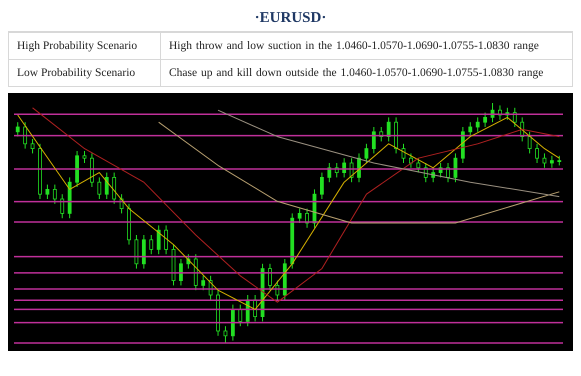 The height and width of the screenshot is (376, 581). What do you see at coordinates (290, 20) in the screenshot?
I see `chart-title: ·EURUSD·` at bounding box center [290, 20].